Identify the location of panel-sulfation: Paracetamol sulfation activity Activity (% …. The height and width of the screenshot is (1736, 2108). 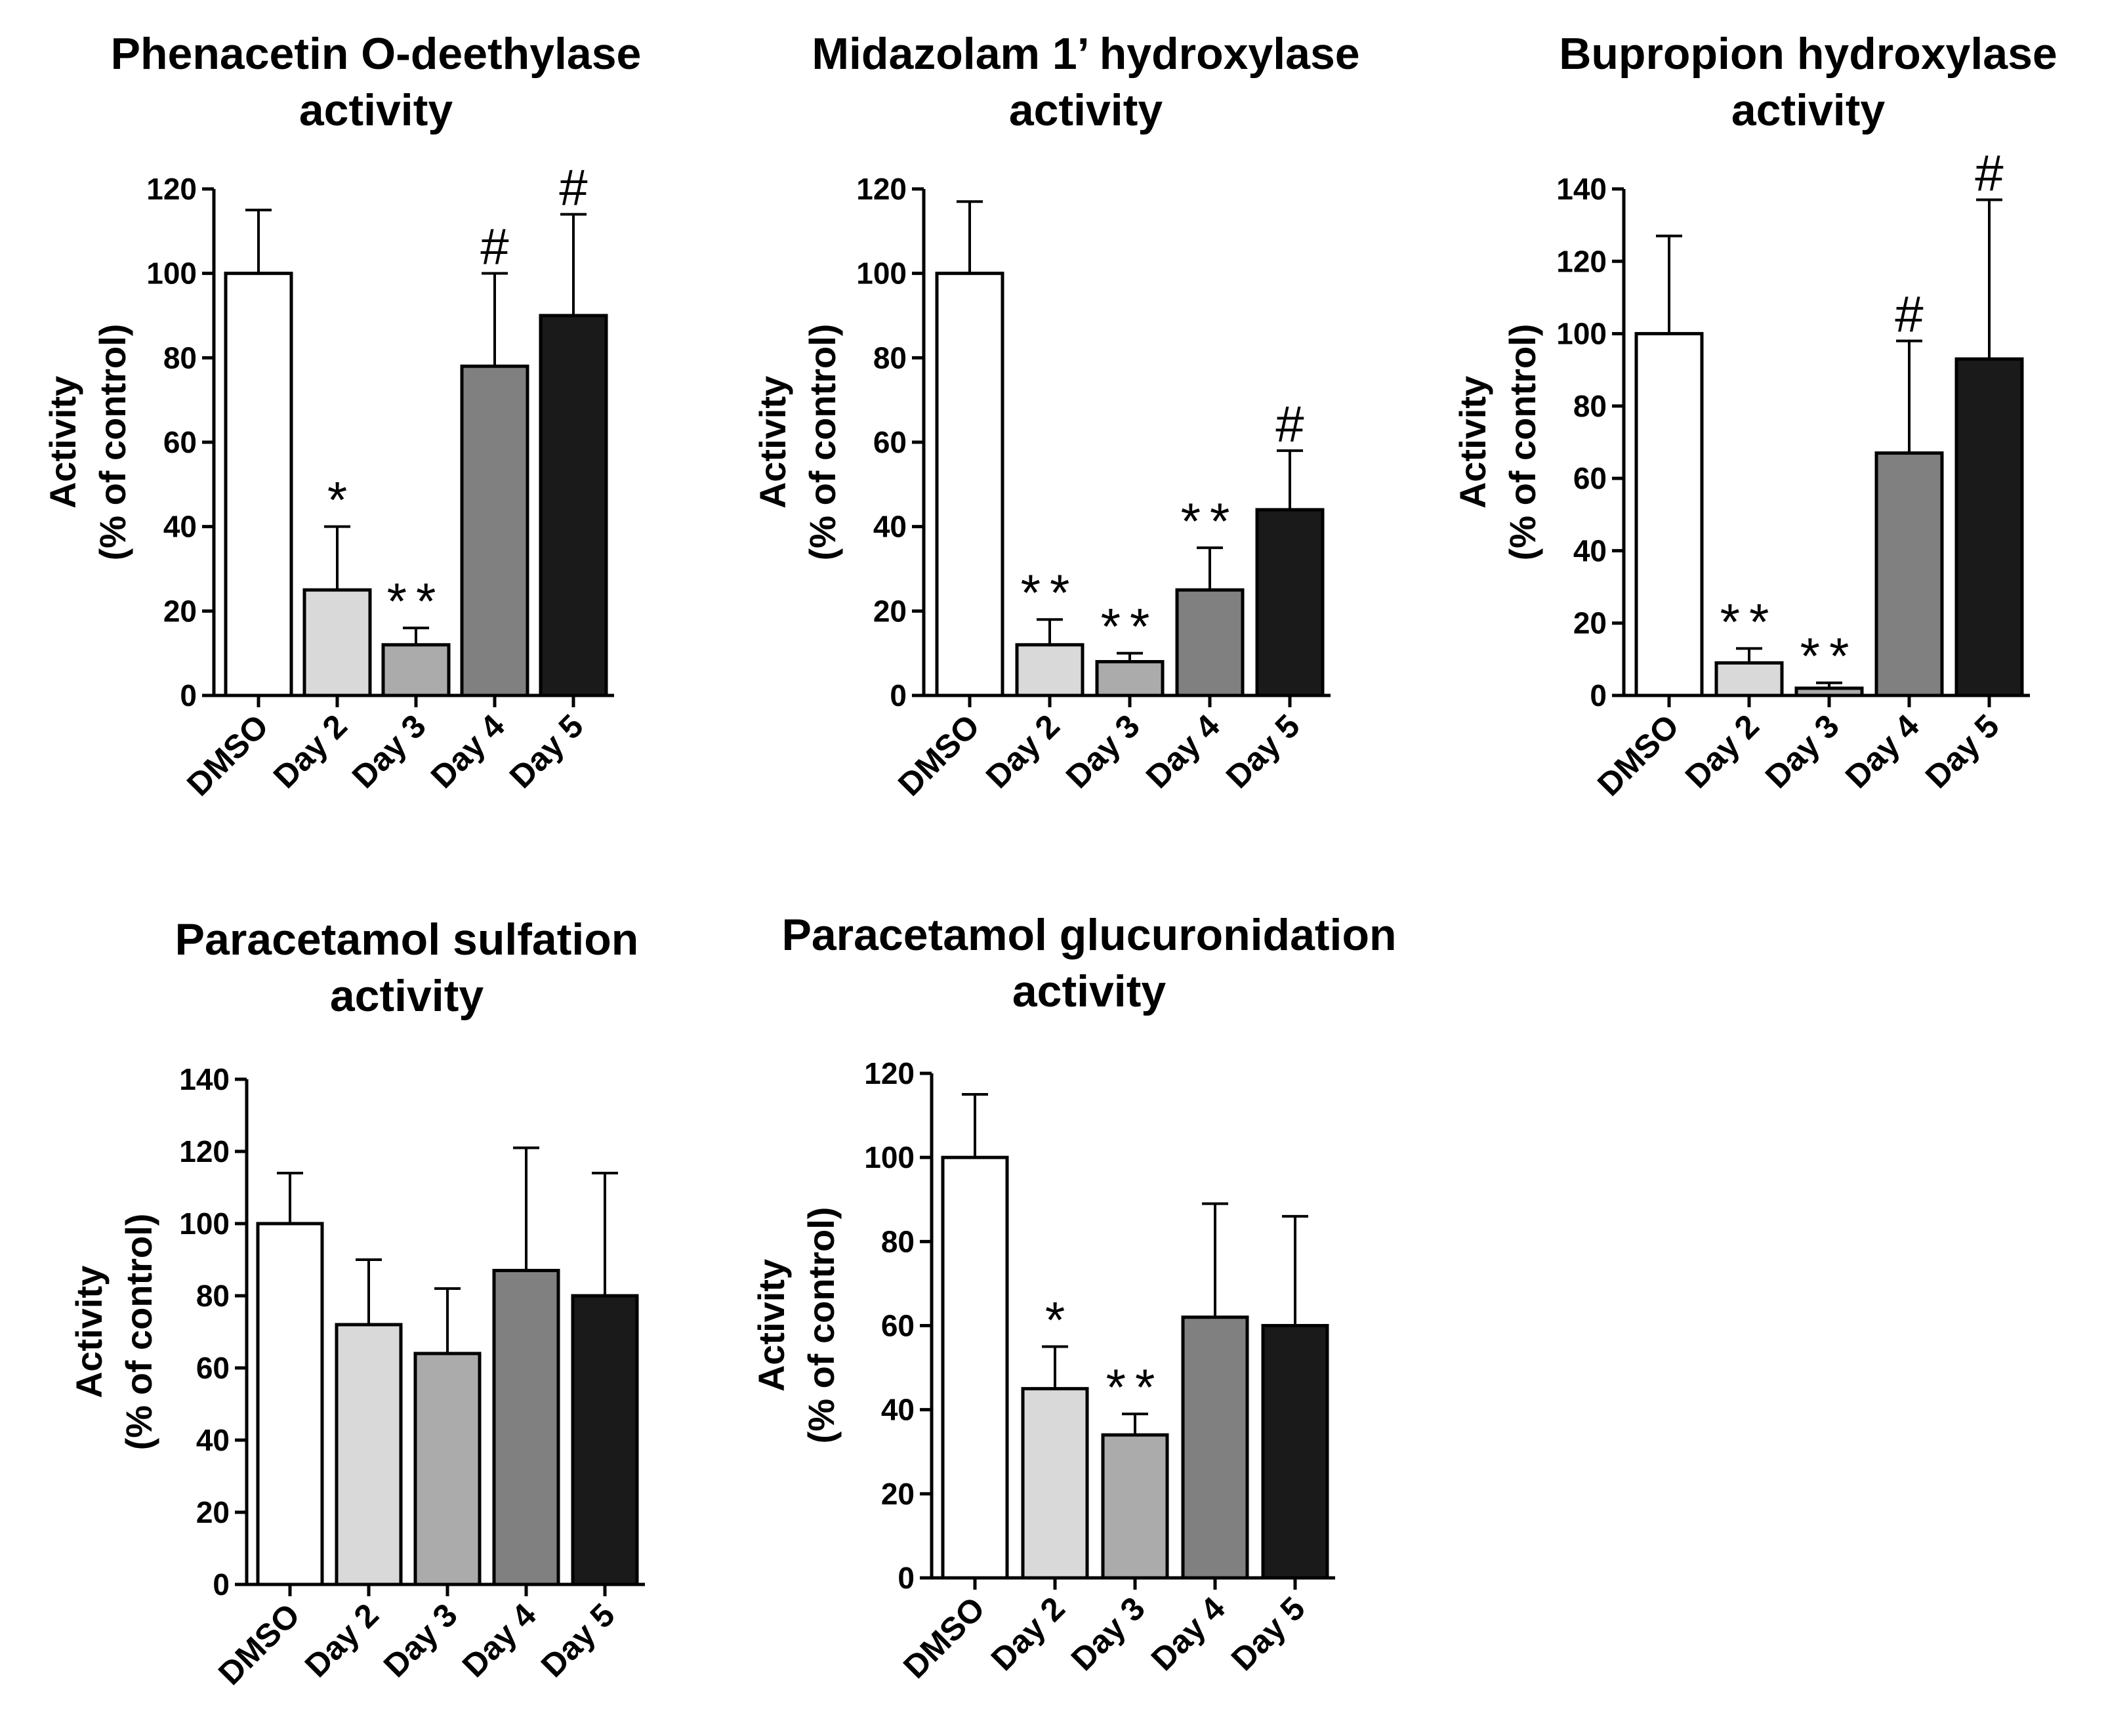
(356, 1303).